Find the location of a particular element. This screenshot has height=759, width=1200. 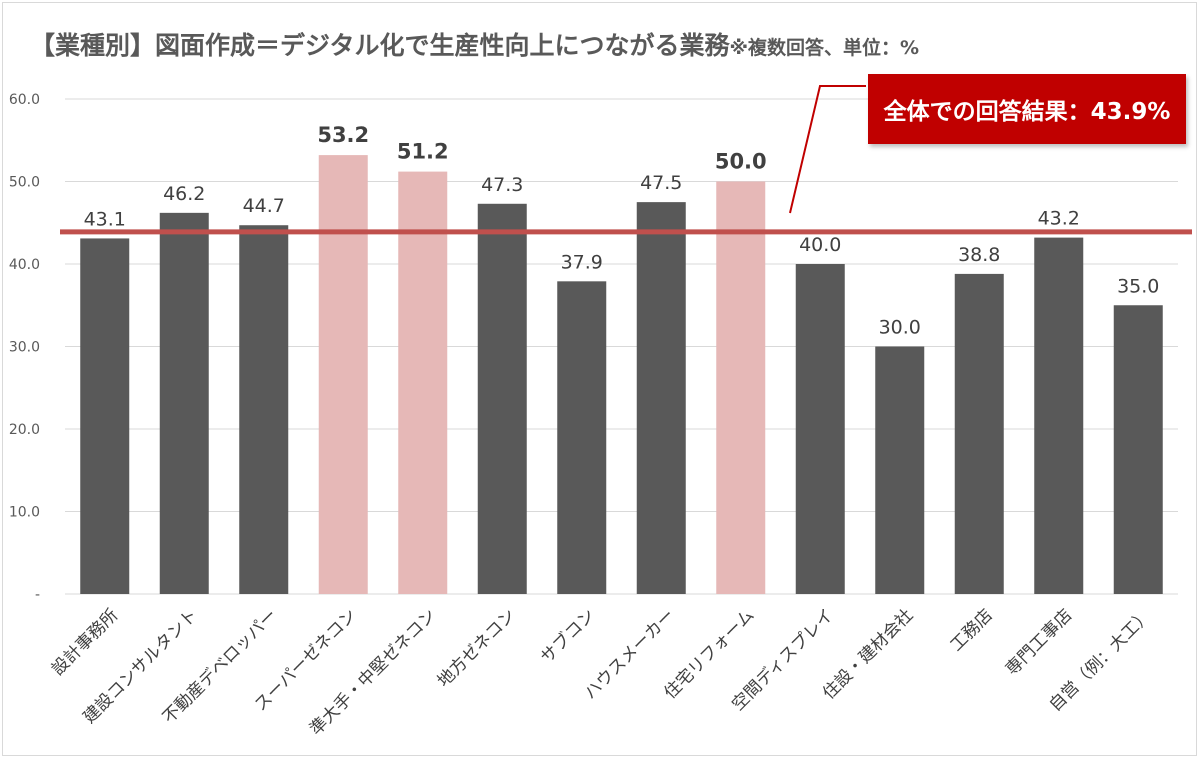

y-tick-label: 40.0 is located at coordinates (24, 265).